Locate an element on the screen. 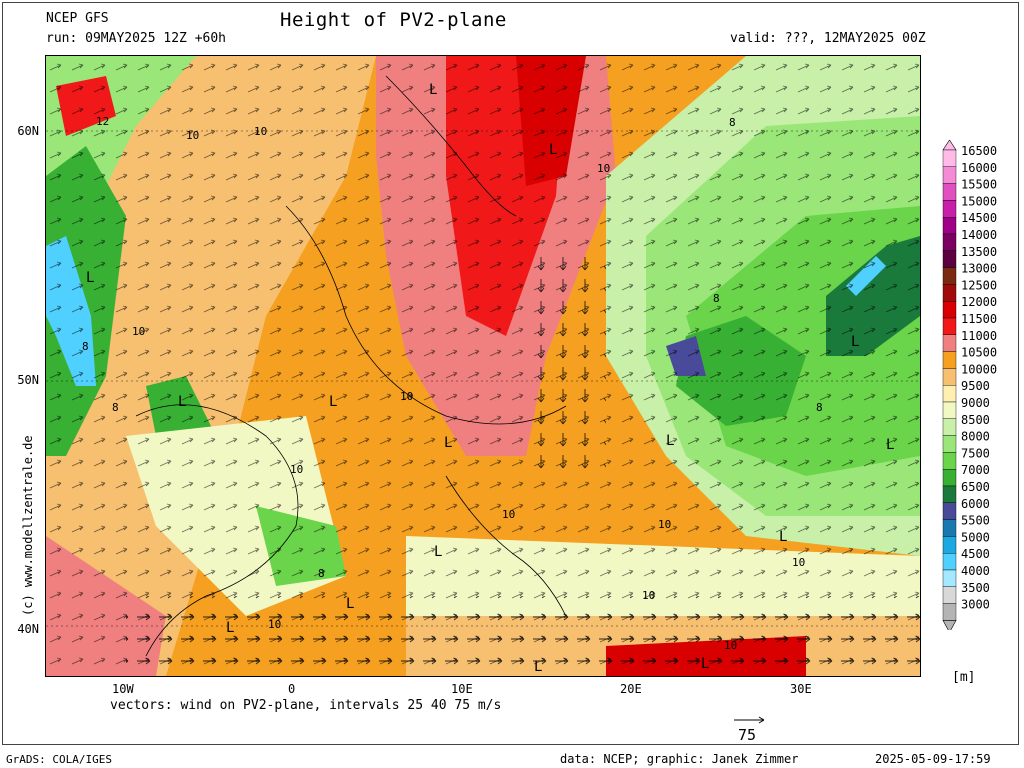 The height and width of the screenshot is (768, 1024). lon-label-0: 0 is located at coordinates (292, 689).